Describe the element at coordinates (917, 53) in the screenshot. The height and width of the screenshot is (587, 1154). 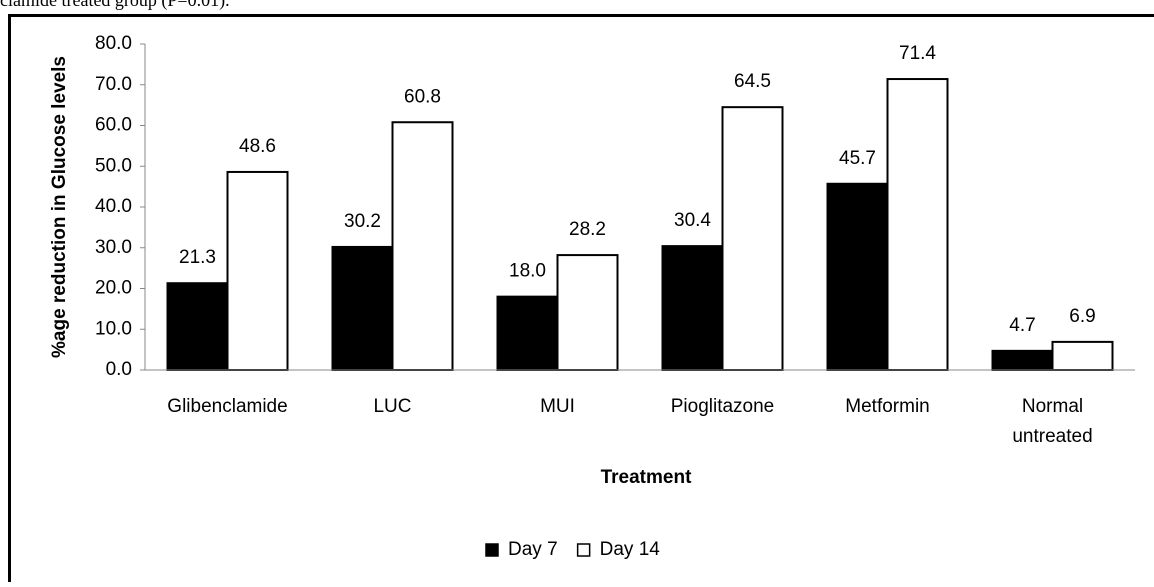
I see `value-label: 71.4` at that location.